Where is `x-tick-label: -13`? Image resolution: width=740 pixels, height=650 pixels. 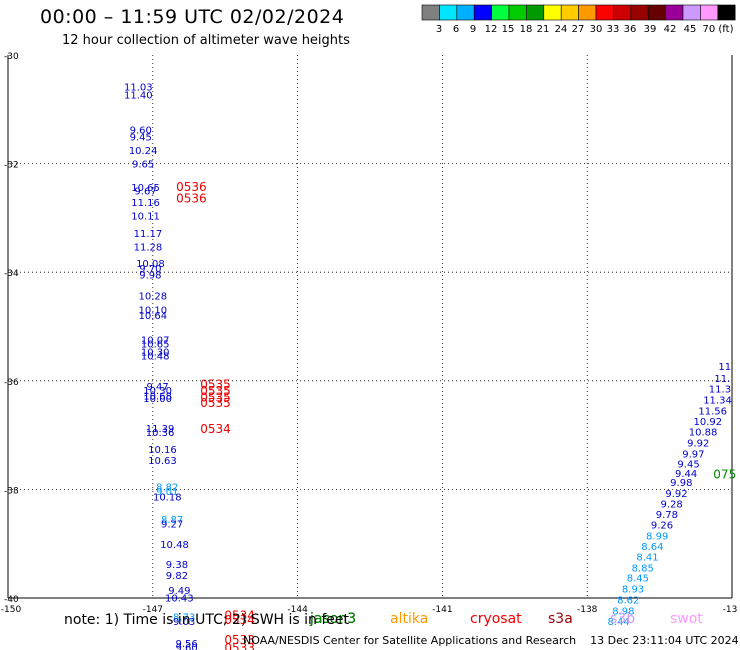 x-tick-label: -13 is located at coordinates (730, 610).